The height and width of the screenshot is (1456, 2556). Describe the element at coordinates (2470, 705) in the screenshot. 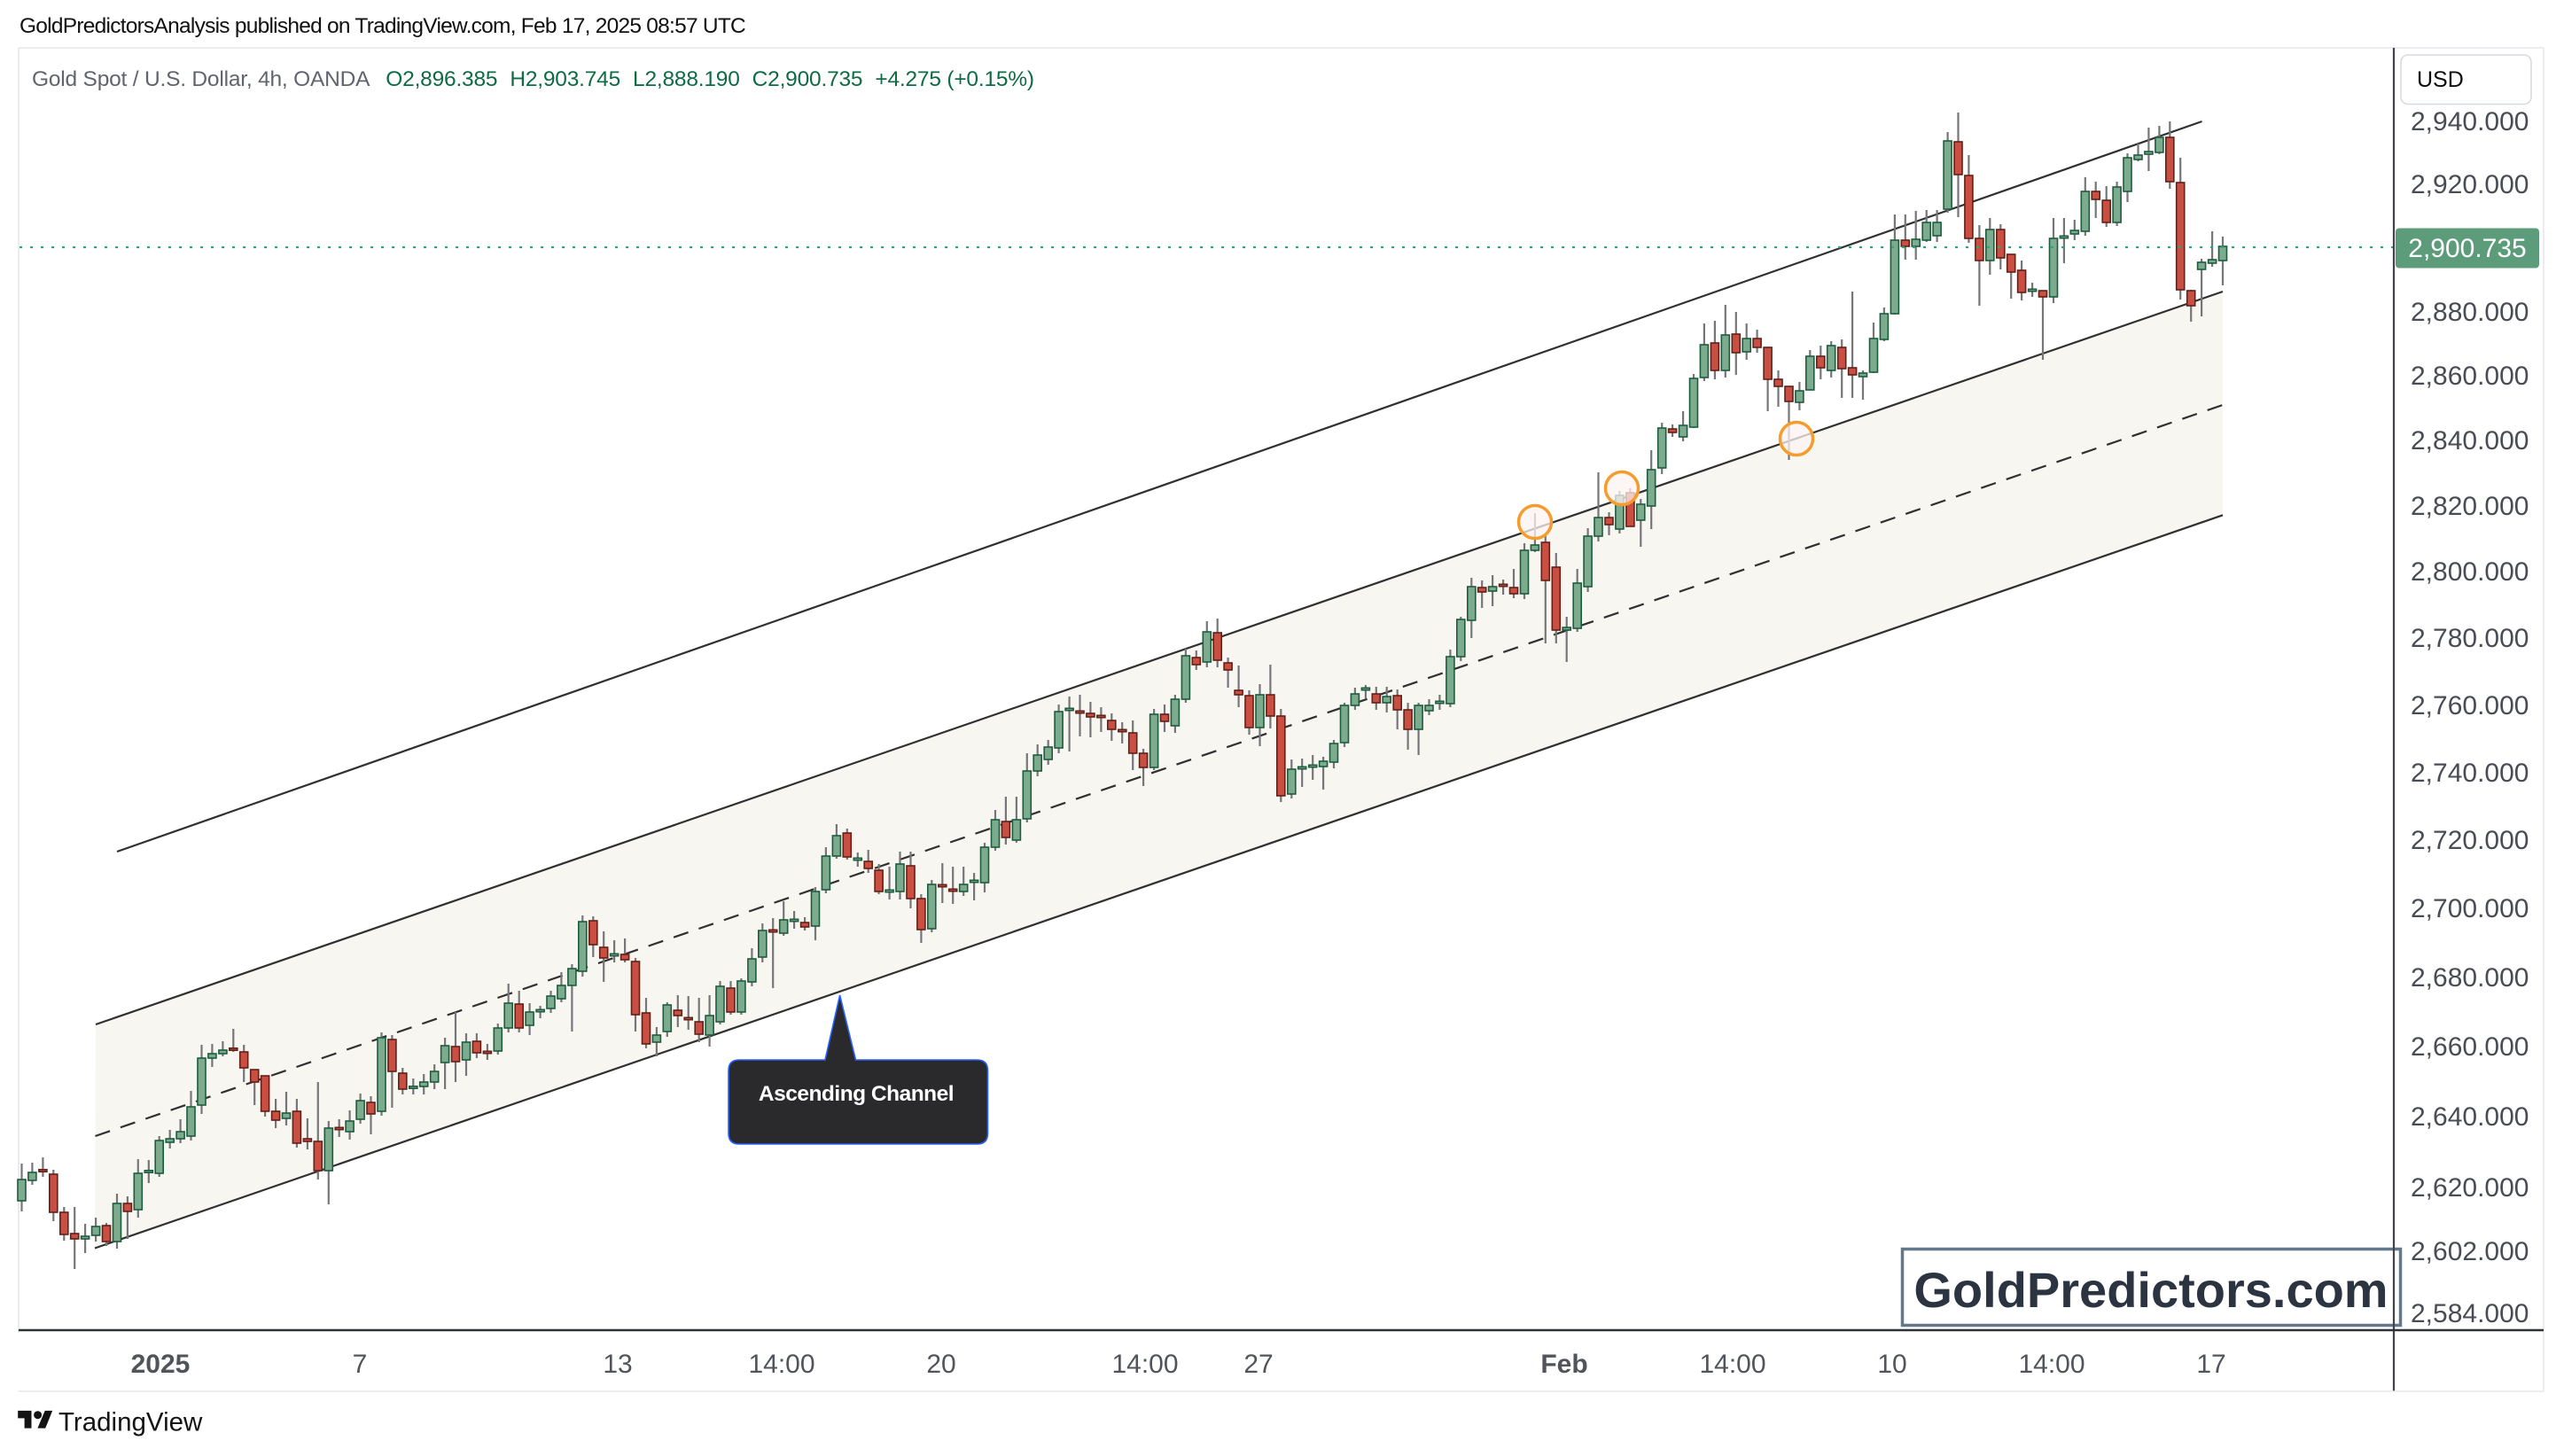

I see `svg-text: 2,760.000` at that location.